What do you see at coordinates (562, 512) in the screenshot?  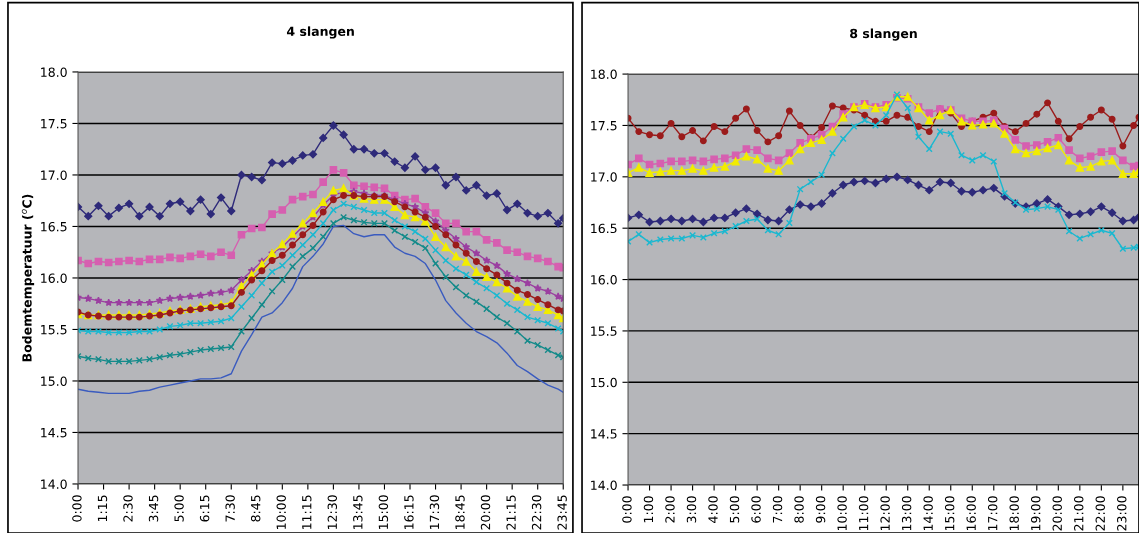 I see `x-tick-label: 23:45` at bounding box center [562, 512].